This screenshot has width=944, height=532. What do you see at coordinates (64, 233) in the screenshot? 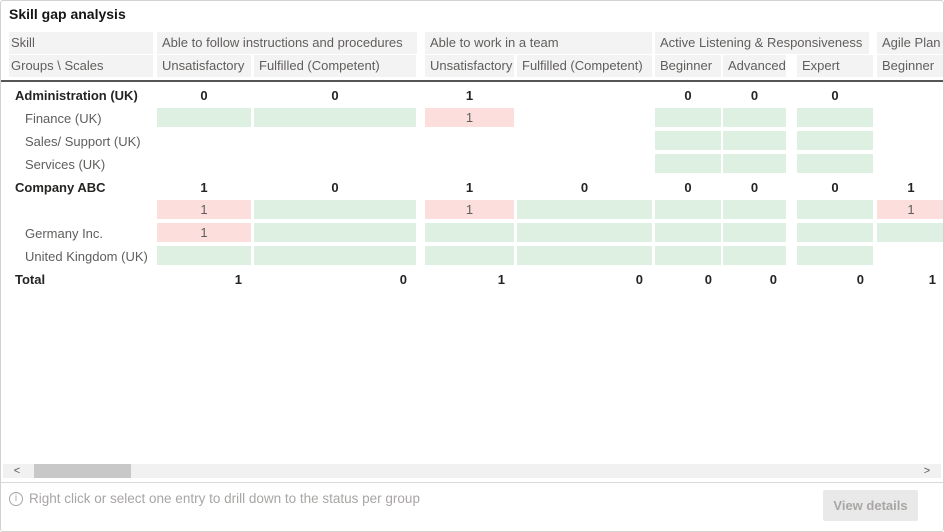
I see `row-label: Germany Inc.` at bounding box center [64, 233].